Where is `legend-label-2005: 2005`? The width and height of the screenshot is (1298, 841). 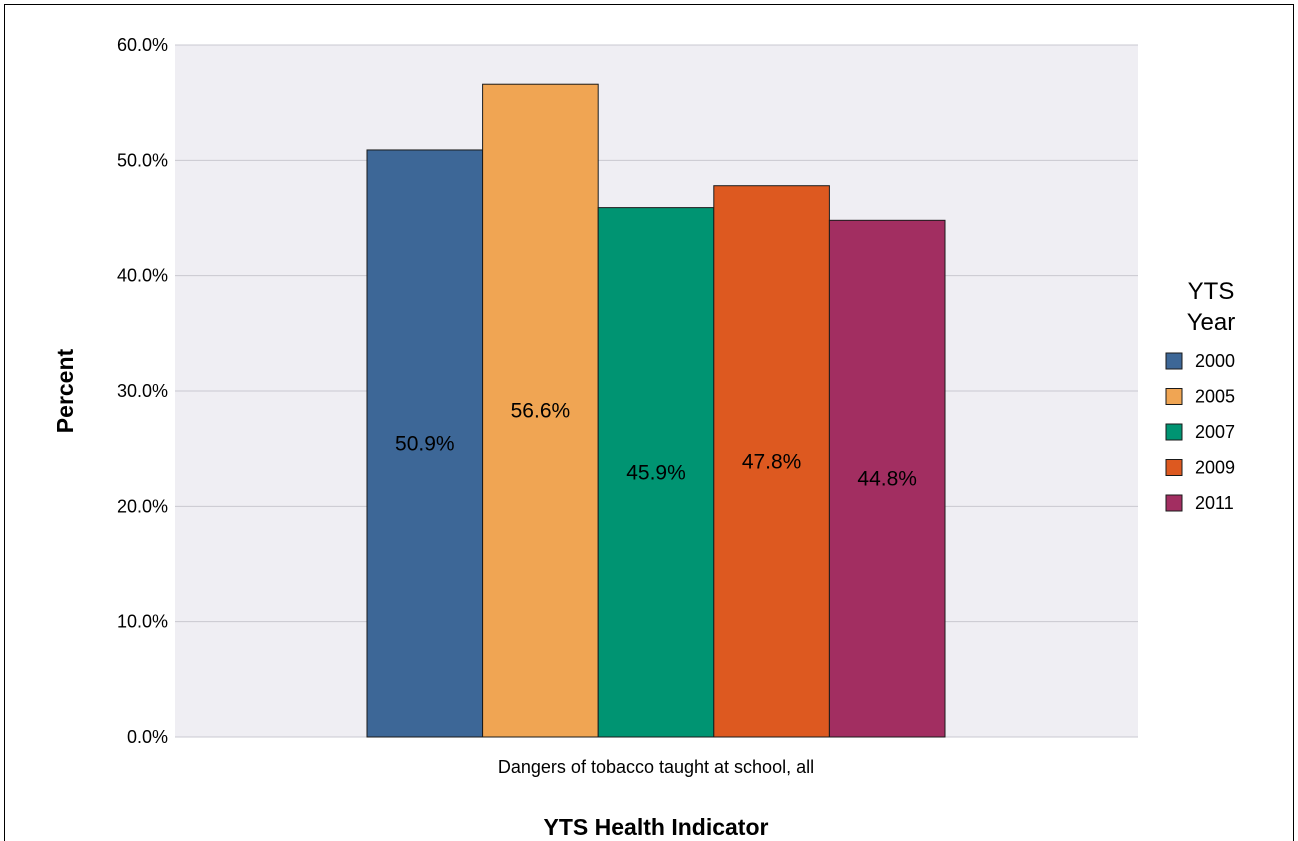
legend-label-2005: 2005 is located at coordinates (1215, 397).